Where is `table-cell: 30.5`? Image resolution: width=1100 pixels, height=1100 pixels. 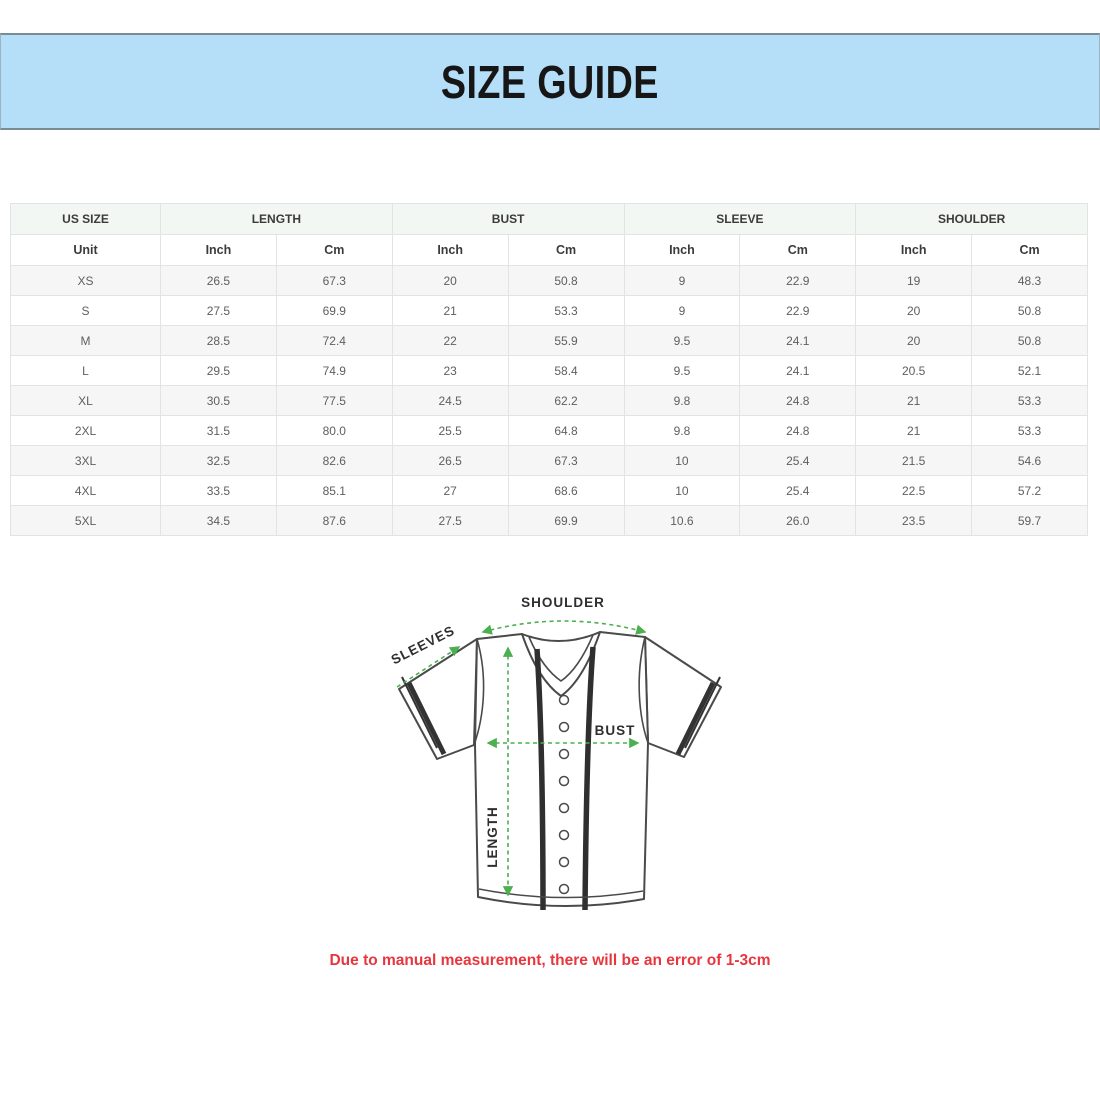
table-cell: 30.5 is located at coordinates (218, 400).